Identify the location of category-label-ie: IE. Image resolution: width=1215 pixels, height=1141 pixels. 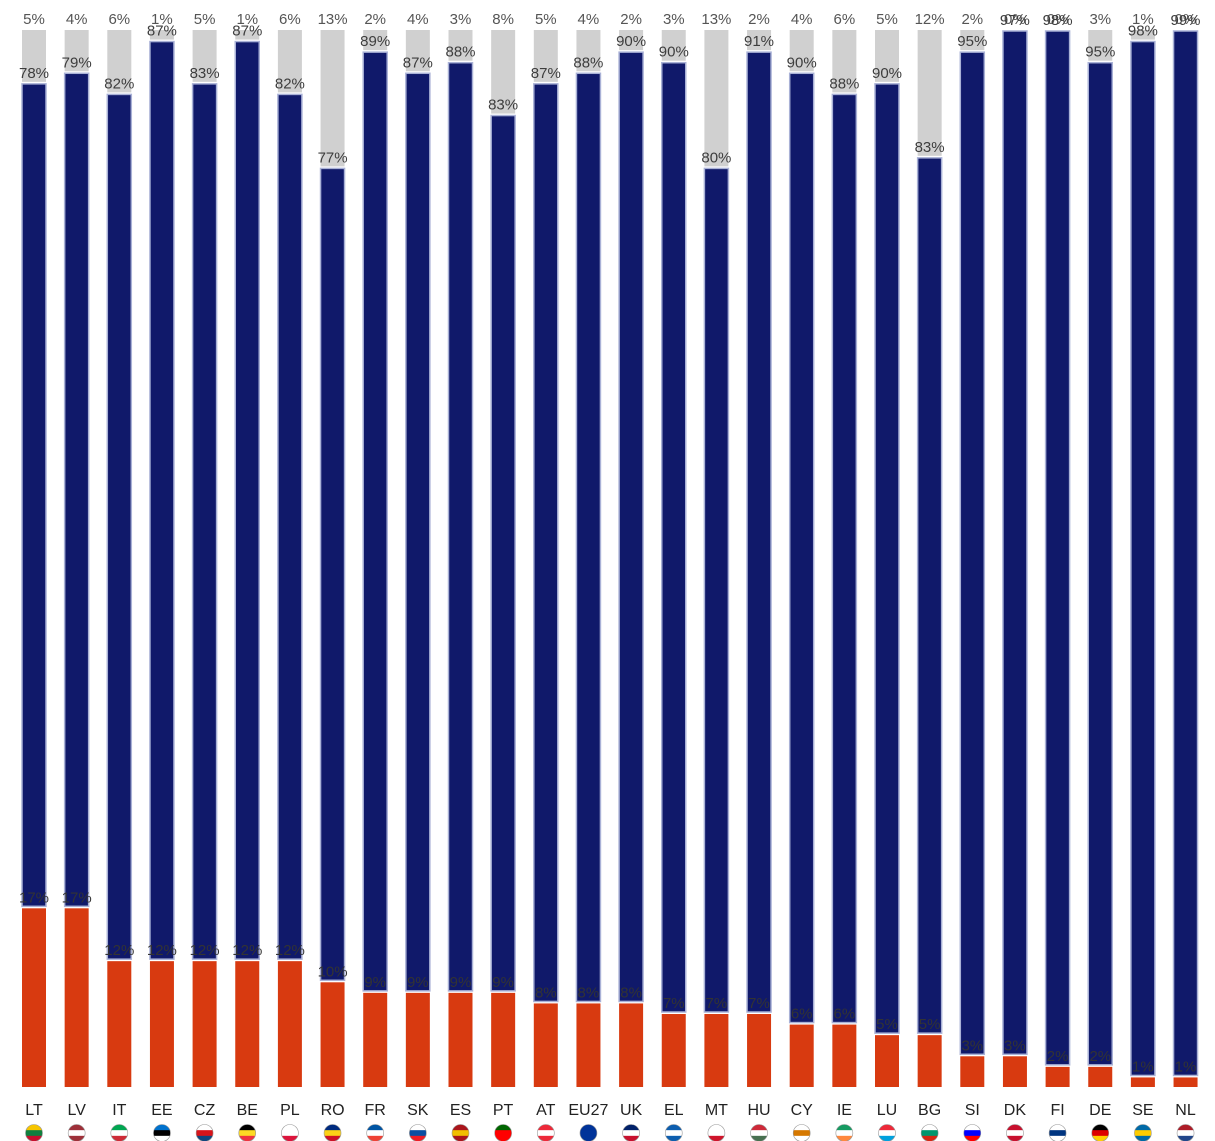
(844, 1110).